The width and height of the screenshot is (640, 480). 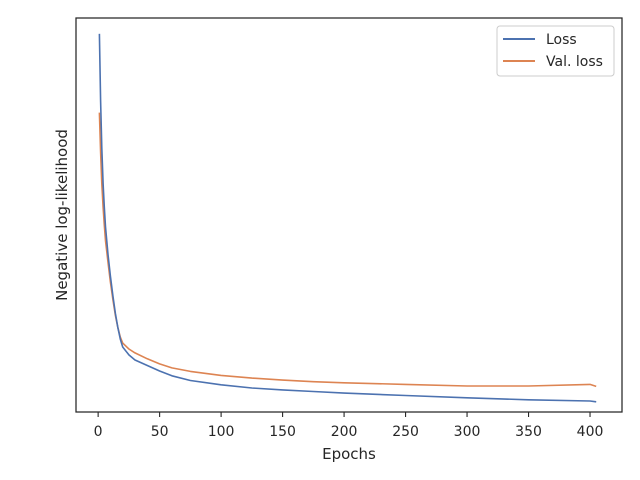 I want to click on legend-label-val-loss: Val. loss, so click(x=574, y=62).